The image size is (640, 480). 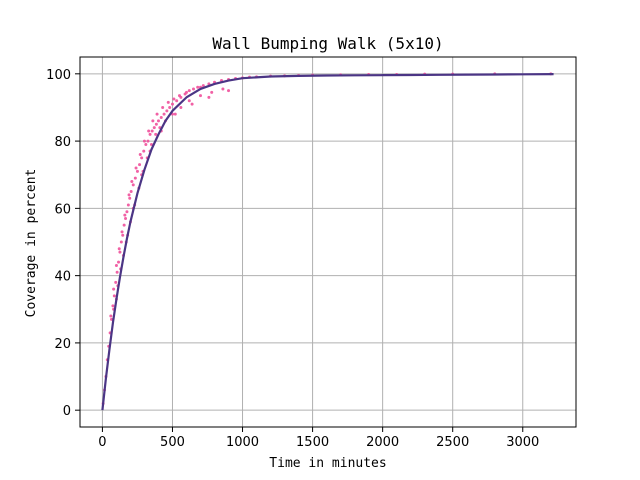 What do you see at coordinates (242, 442) in the screenshot?
I see `x-tick-label: 1000` at bounding box center [242, 442].